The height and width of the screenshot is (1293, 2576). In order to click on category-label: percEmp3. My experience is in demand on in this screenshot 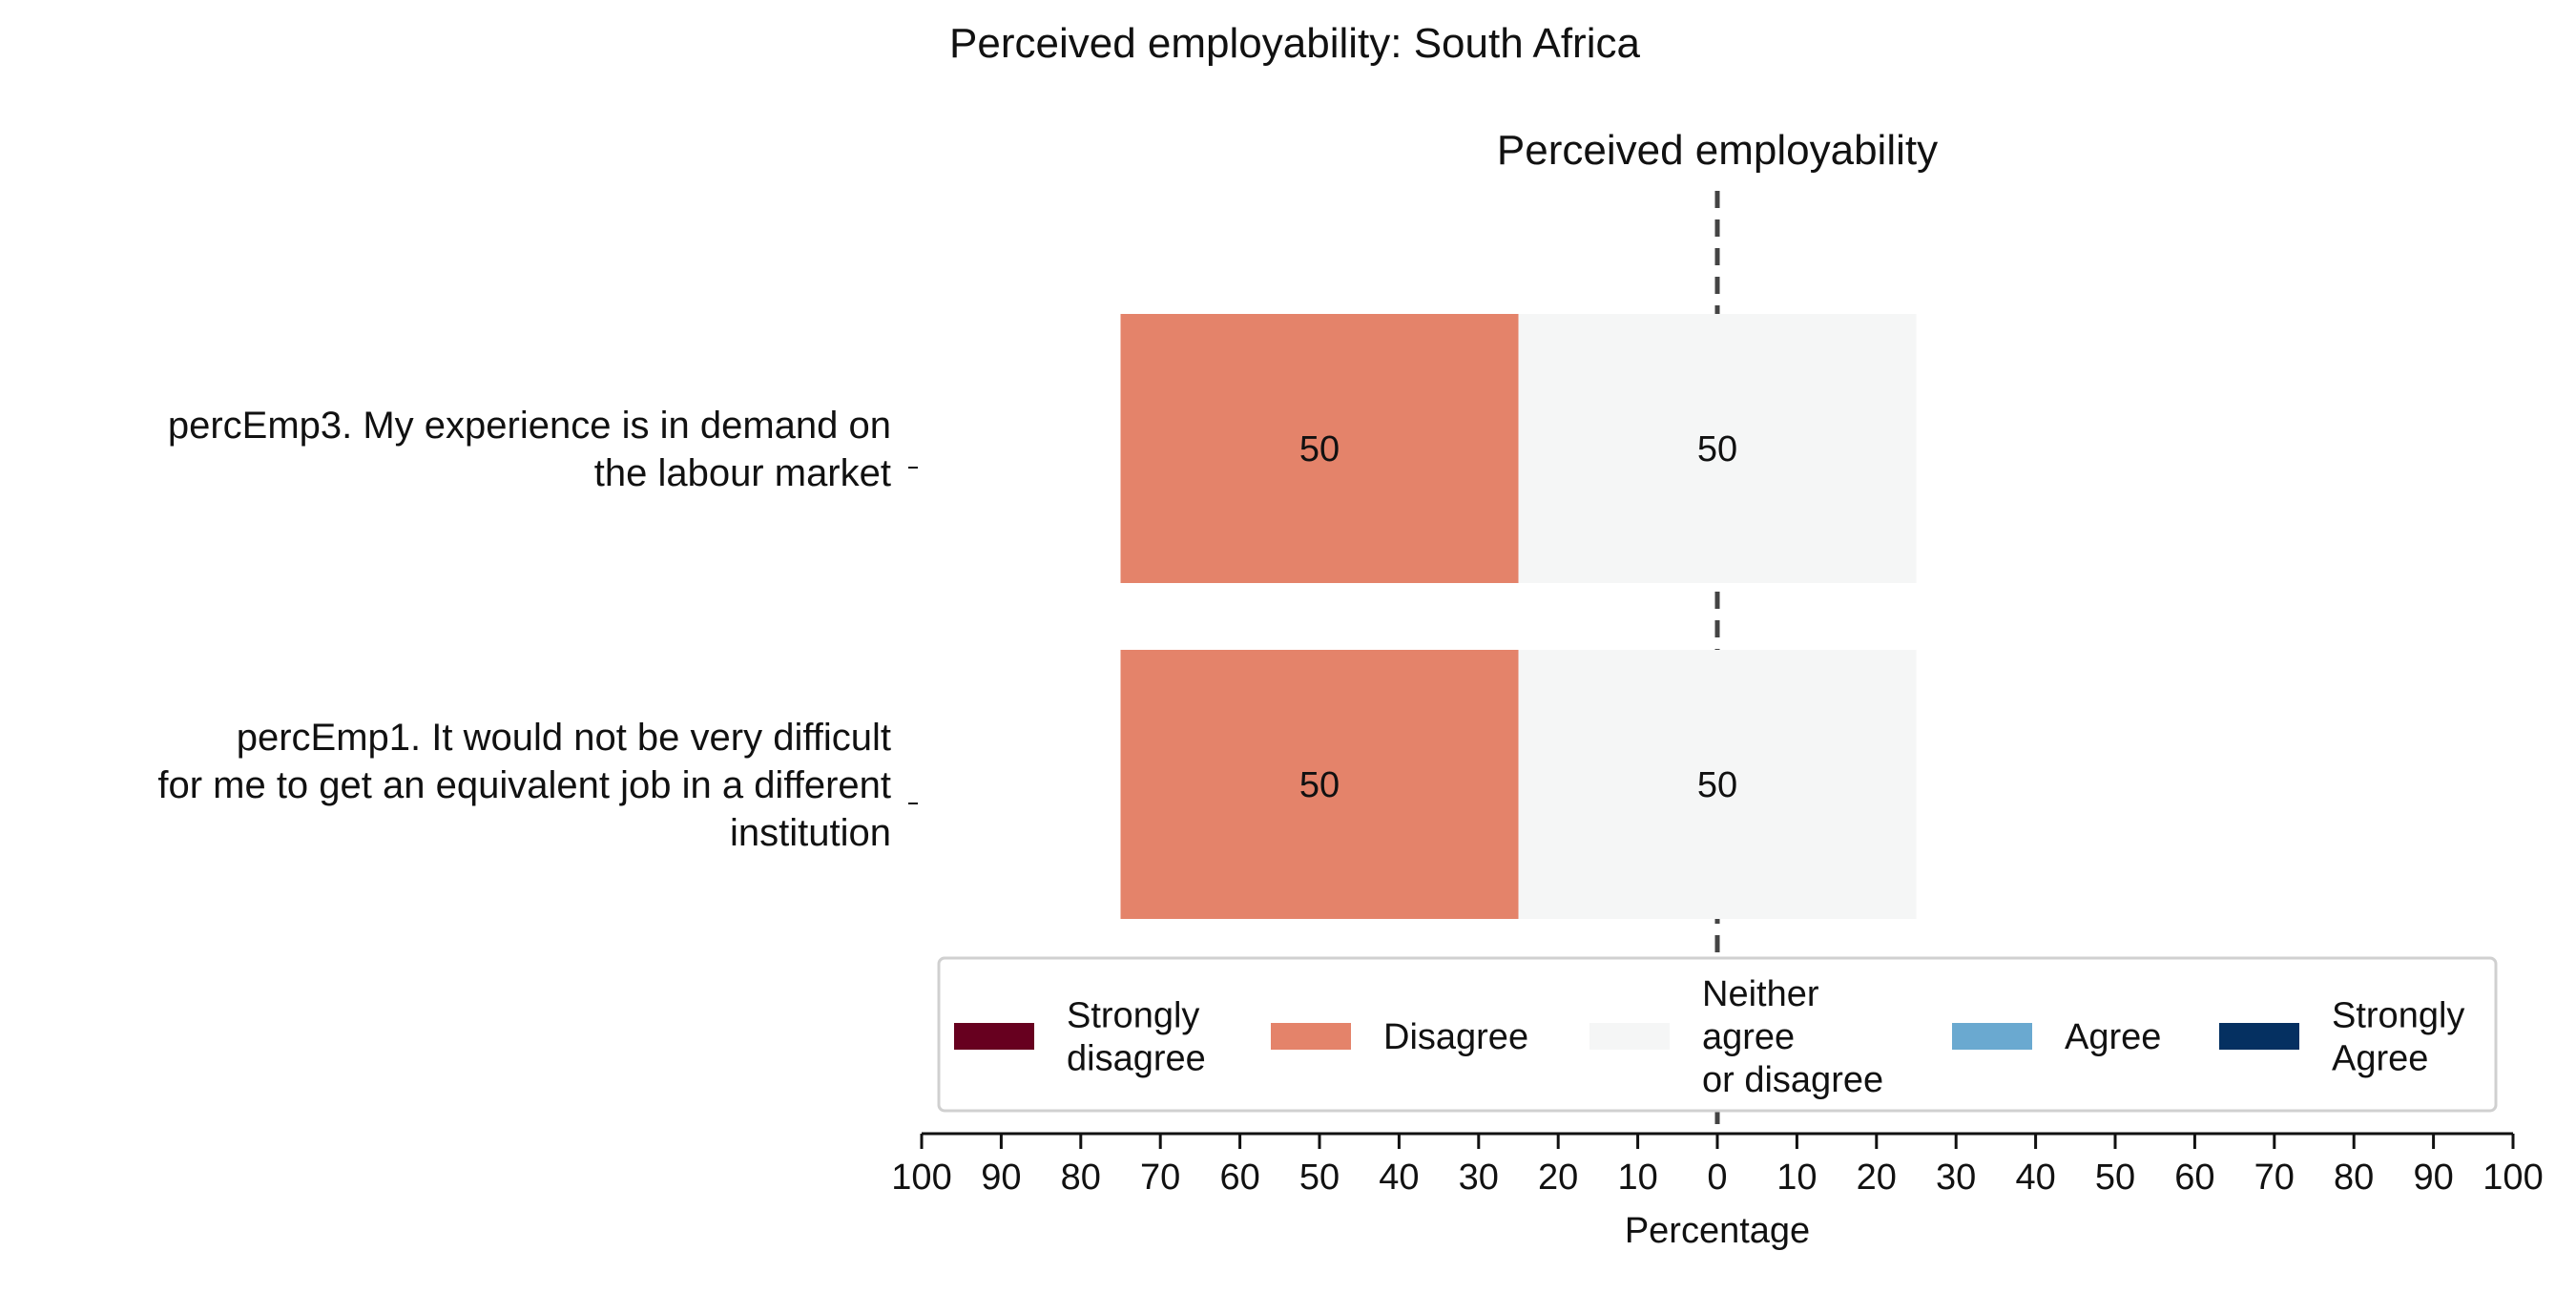, I will do `click(529, 426)`.